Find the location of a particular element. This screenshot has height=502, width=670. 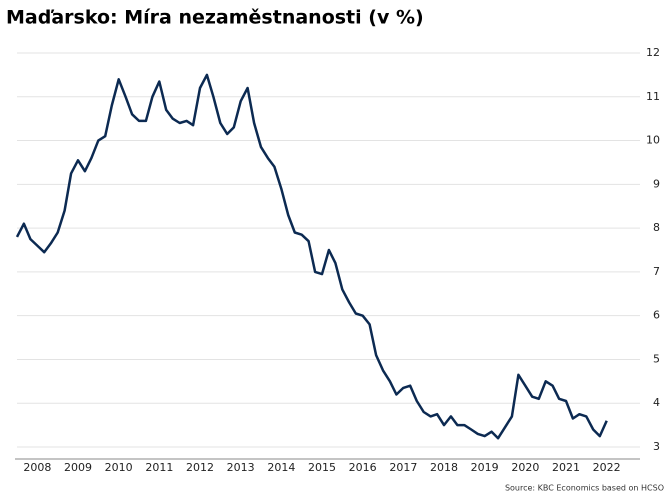

y-tick-label: 8 is located at coordinates (656, 227).